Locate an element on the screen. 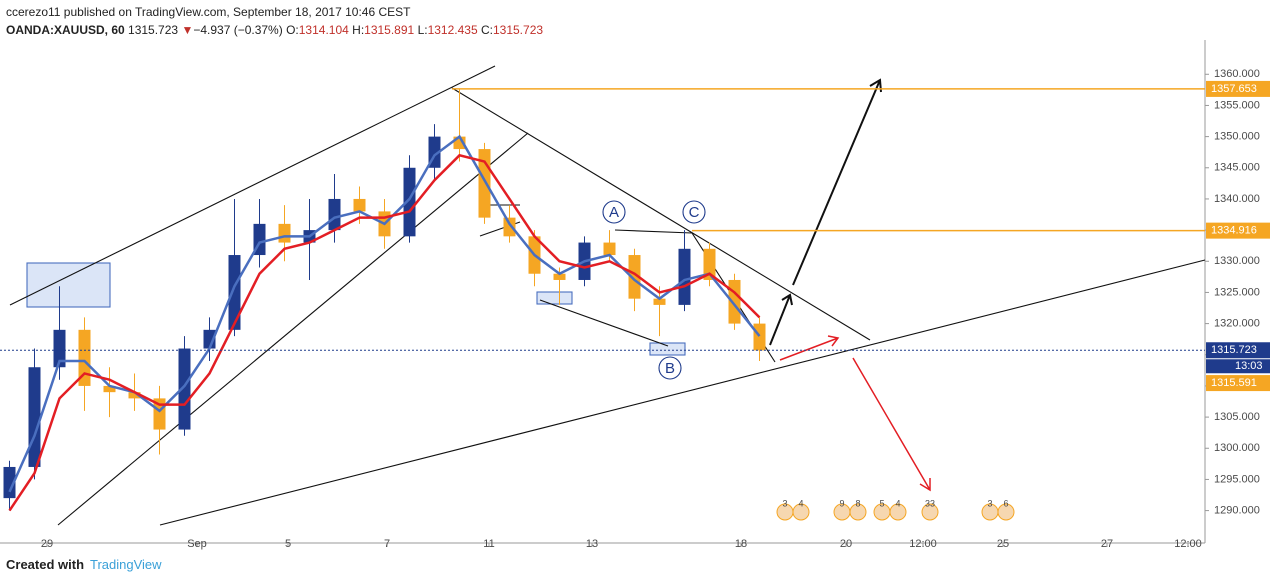 The height and width of the screenshot is (583, 1270). change: −4.937 (−0.37%) is located at coordinates (238, 30).